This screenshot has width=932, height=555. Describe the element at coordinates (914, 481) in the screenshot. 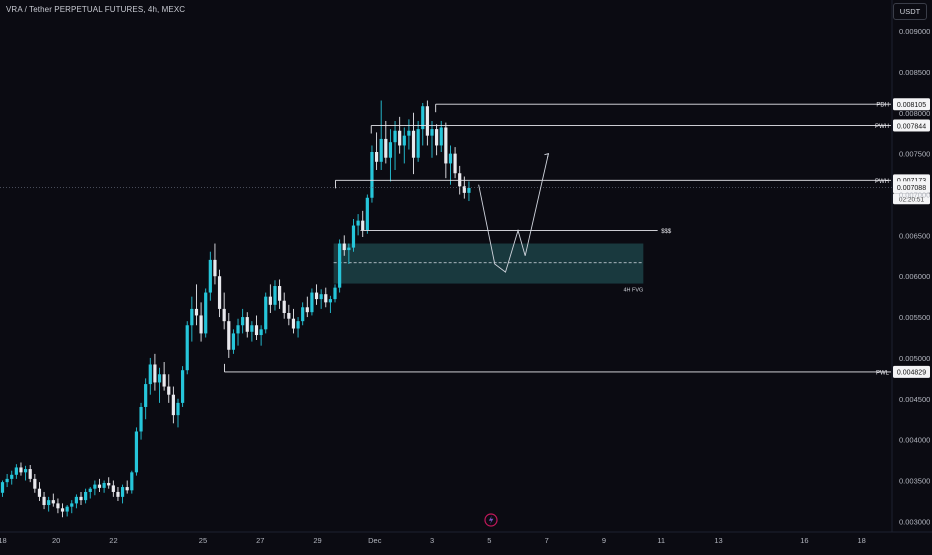

I see `price-tick-label: 0.003500` at that location.